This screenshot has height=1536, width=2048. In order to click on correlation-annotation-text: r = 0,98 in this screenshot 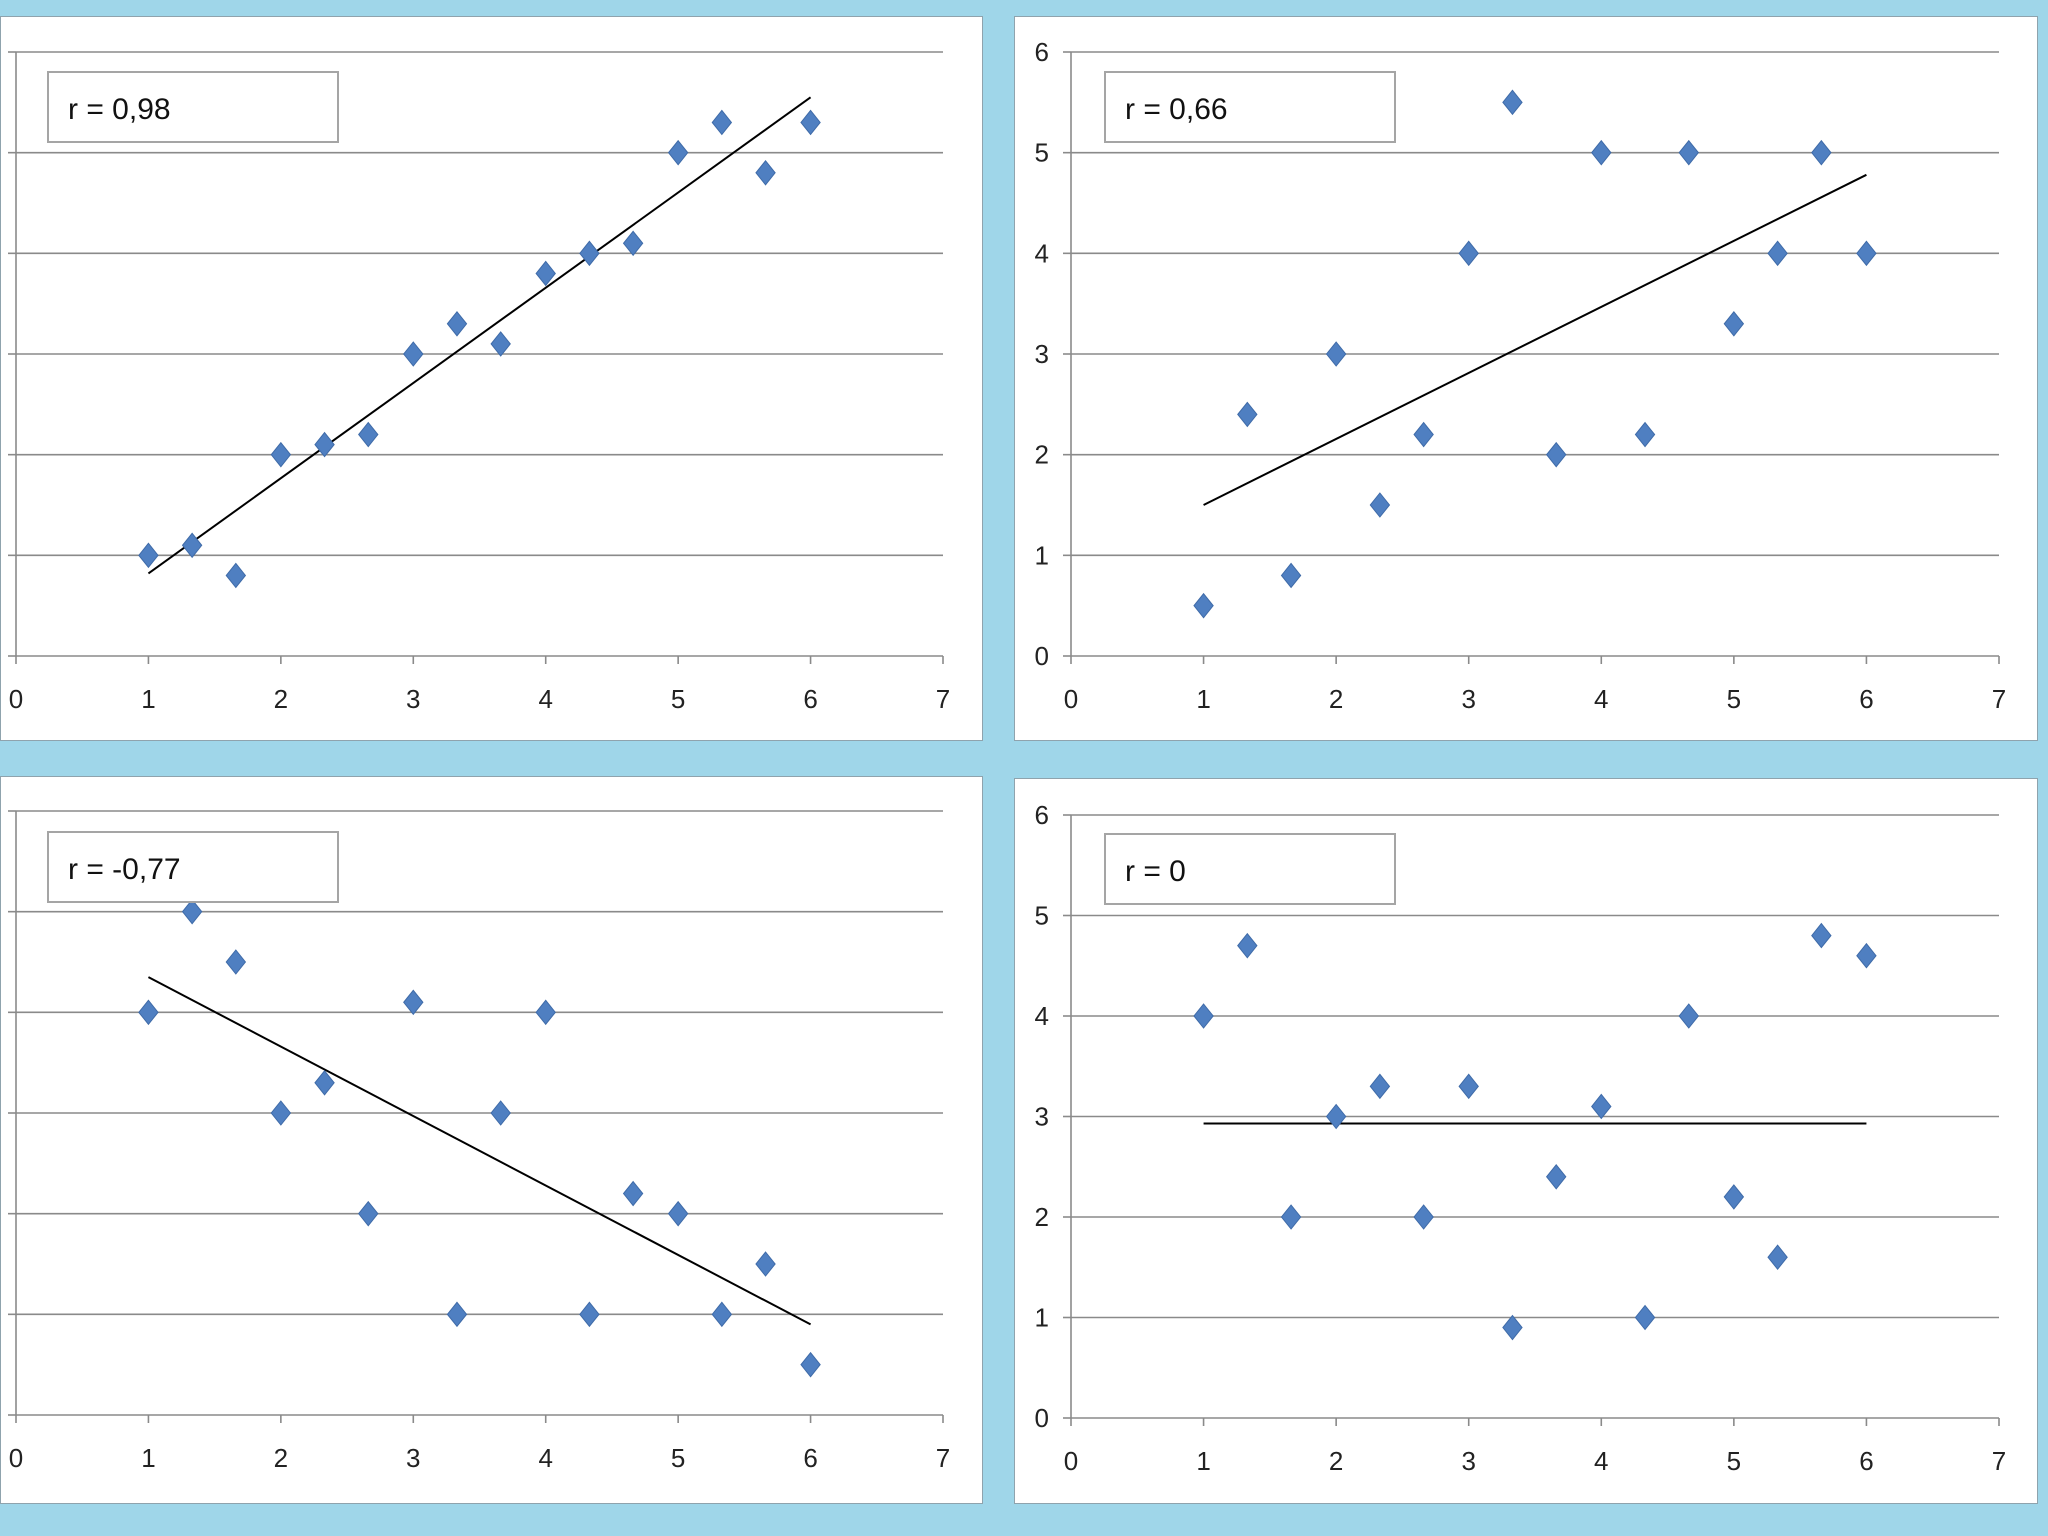, I will do `click(119, 109)`.